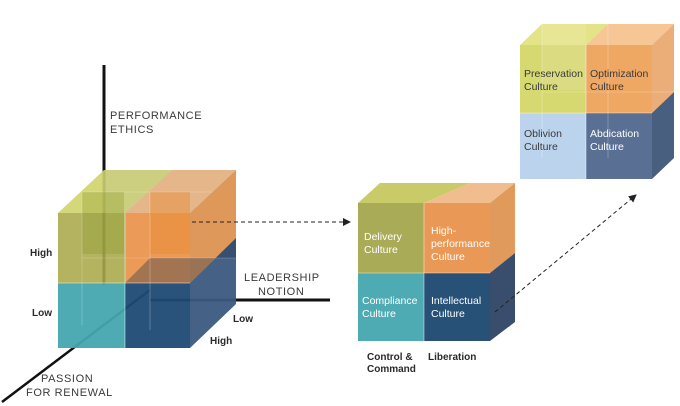  What do you see at coordinates (281, 292) in the screenshot?
I see `horizontal-axis-label-2: NOTION` at bounding box center [281, 292].